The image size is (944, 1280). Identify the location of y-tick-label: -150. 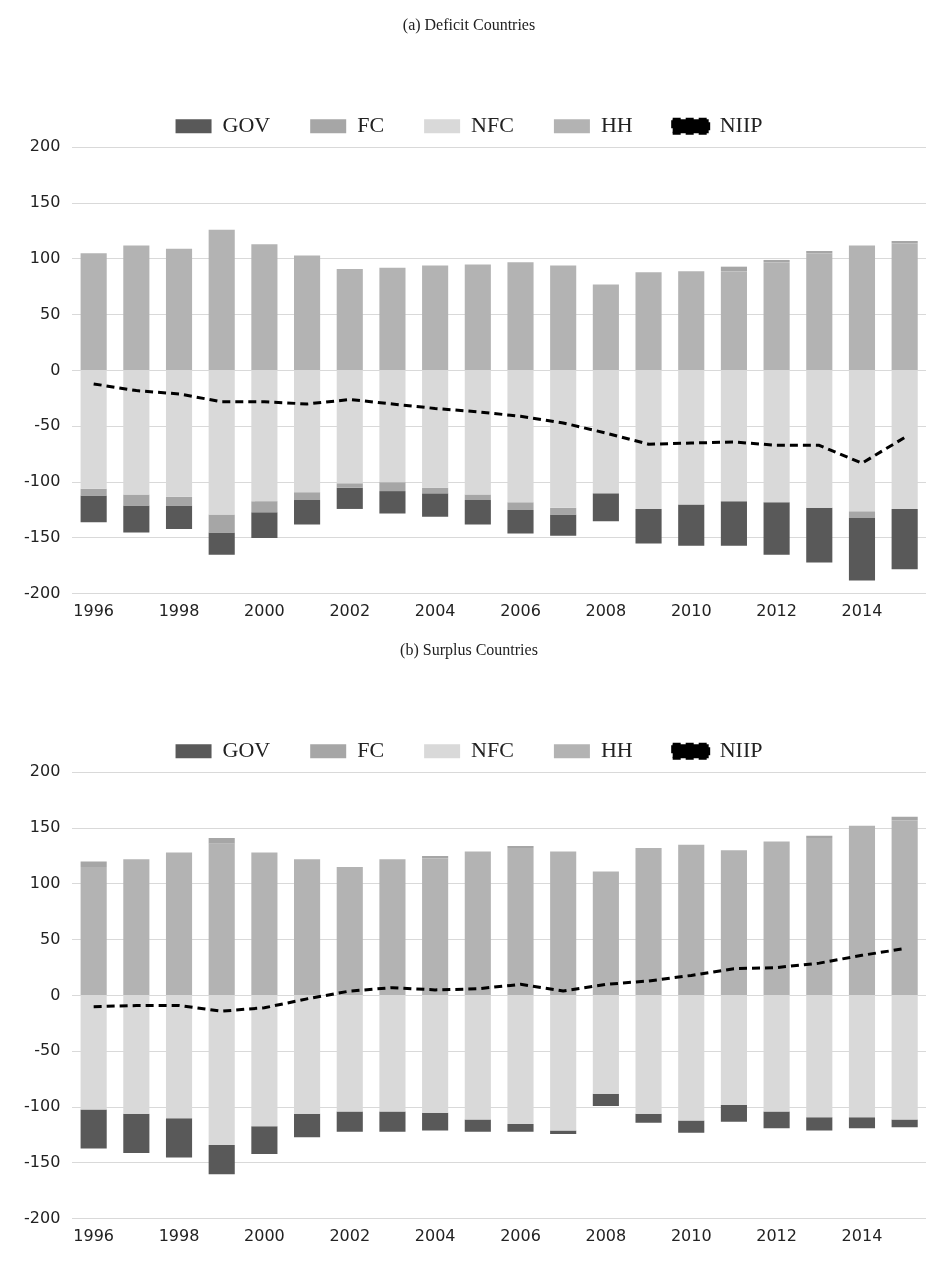
(42, 1162).